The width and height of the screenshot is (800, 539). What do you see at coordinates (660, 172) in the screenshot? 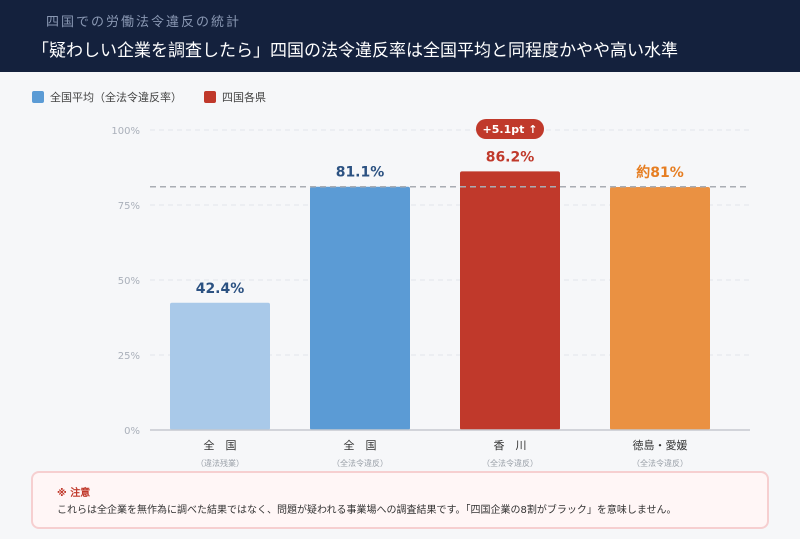
I see `value-label-3: 約81%` at bounding box center [660, 172].